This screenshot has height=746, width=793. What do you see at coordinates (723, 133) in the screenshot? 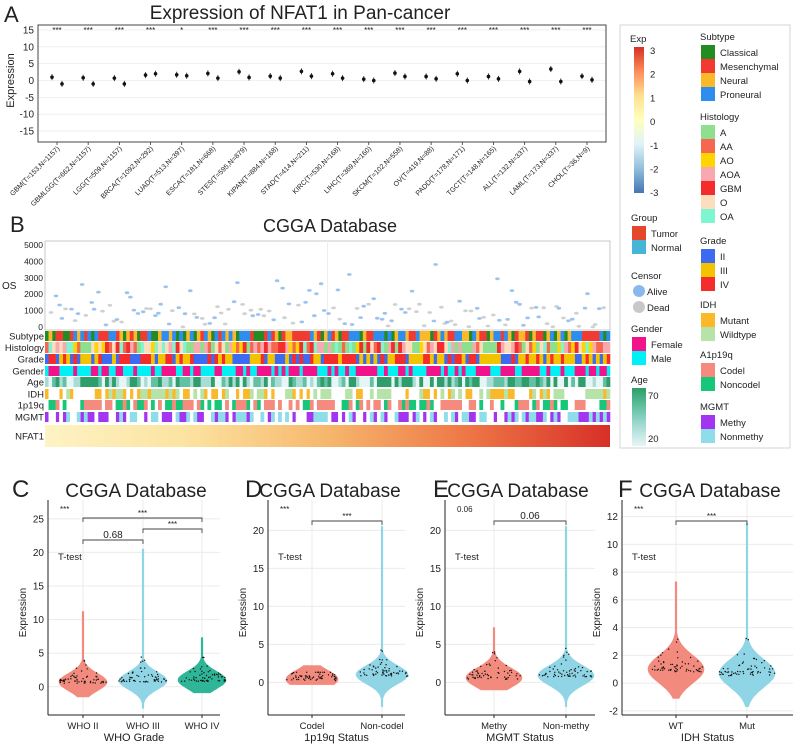
I see `legend-label: A` at bounding box center [723, 133].